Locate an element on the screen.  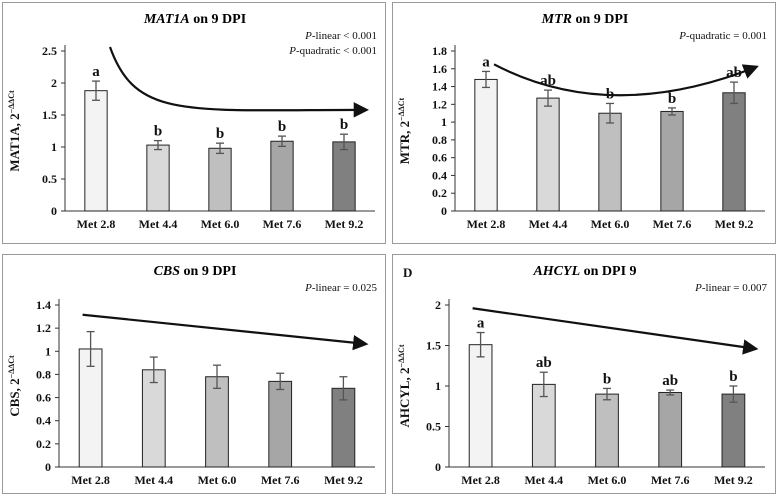
chart-title: MAT1A on 9 DPI is located at coordinates (194, 19).